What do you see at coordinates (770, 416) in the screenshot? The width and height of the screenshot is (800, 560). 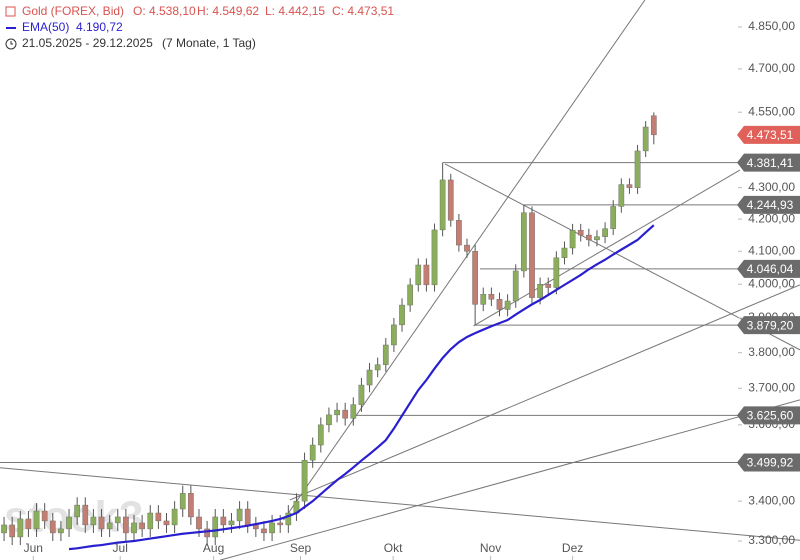 I see `level-tag: 3.625,60` at bounding box center [770, 416].